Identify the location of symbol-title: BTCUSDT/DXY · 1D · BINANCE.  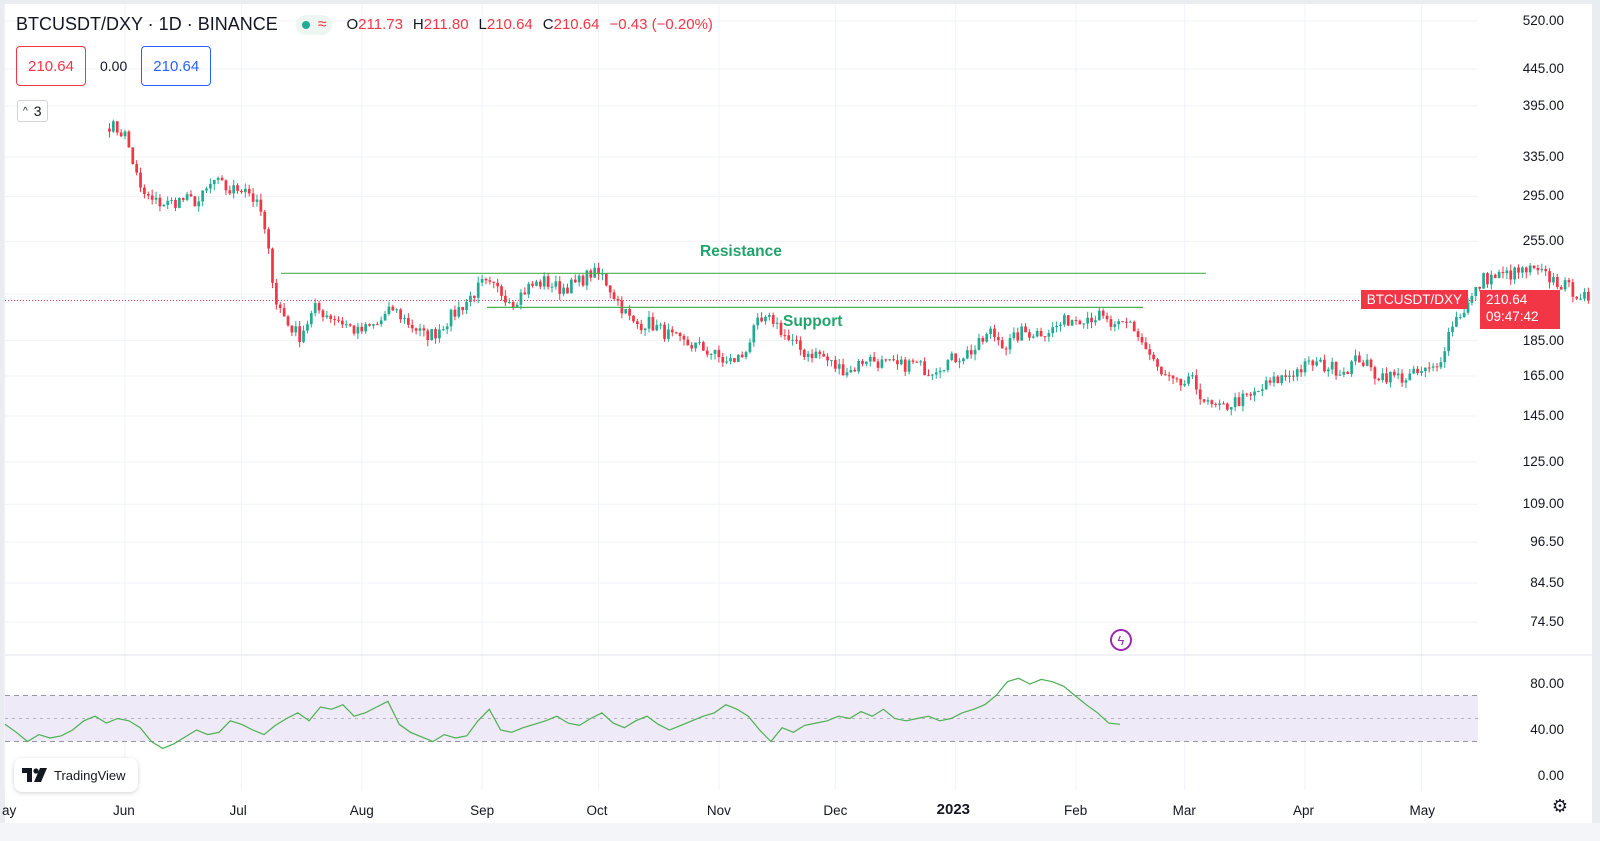
(147, 24).